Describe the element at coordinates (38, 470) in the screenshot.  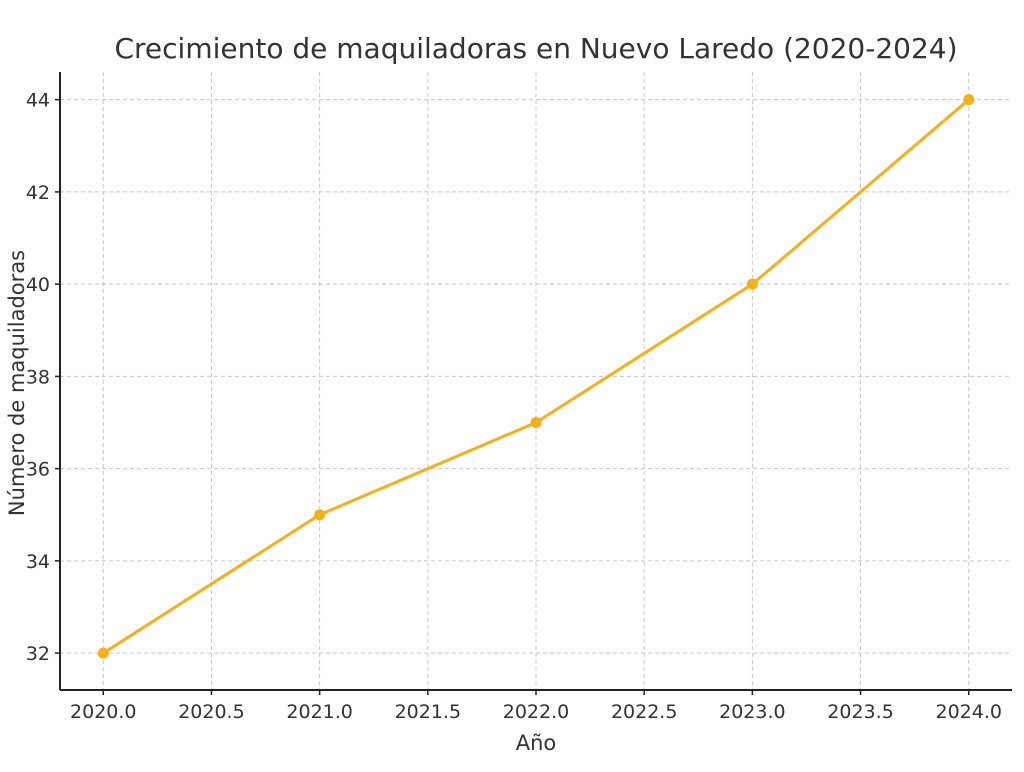
I see `y-tick-label: 36` at that location.